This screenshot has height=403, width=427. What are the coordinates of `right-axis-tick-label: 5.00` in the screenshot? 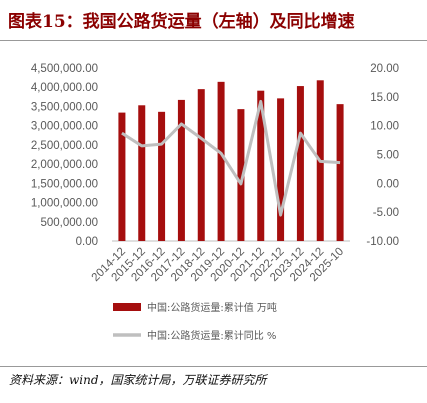 It's located at (388, 156).